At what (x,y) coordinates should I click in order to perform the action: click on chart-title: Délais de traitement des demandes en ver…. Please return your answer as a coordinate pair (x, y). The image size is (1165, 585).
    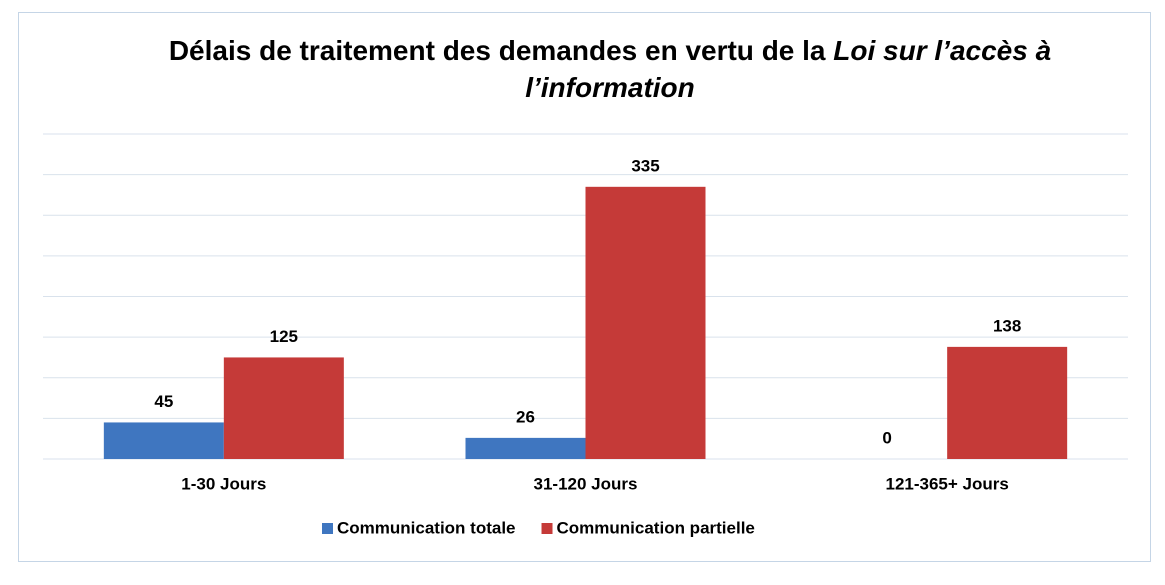
    Looking at the image, I should click on (610, 69).